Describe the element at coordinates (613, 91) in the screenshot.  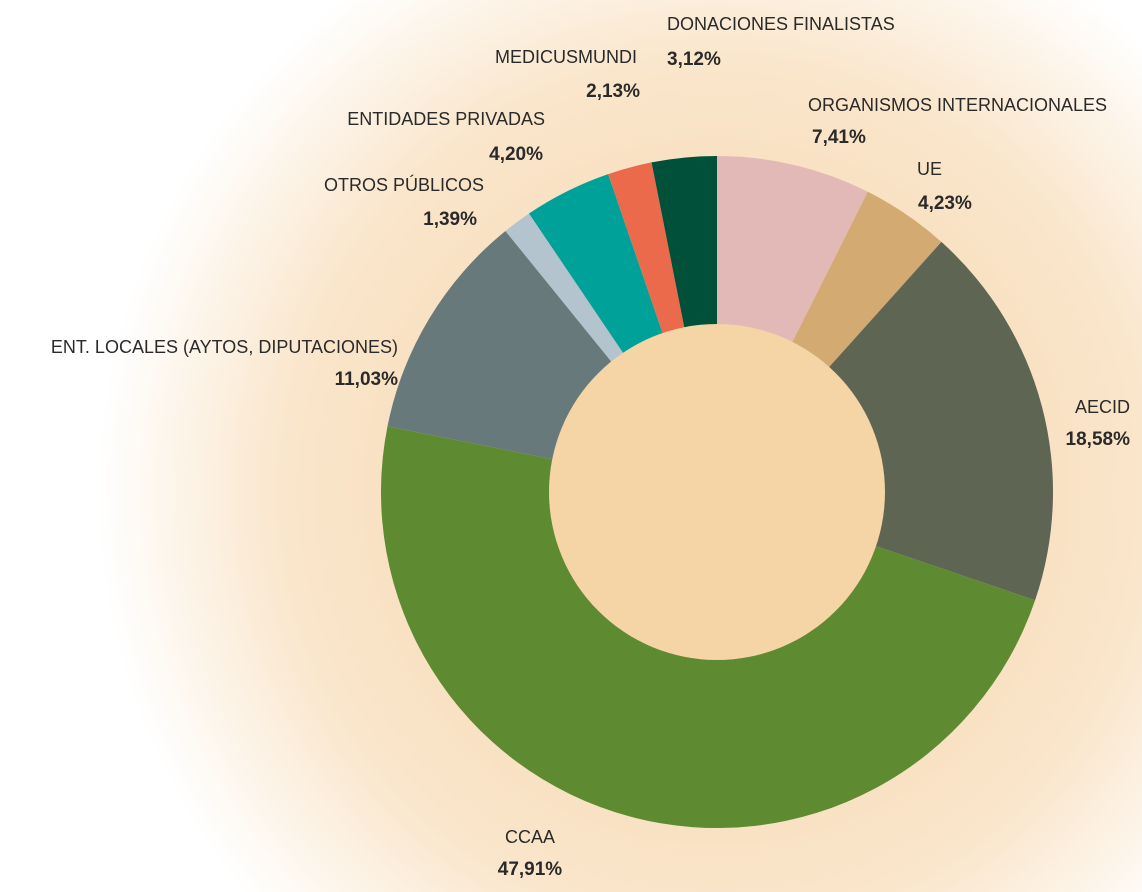
I see `value-label: 2,13%` at that location.